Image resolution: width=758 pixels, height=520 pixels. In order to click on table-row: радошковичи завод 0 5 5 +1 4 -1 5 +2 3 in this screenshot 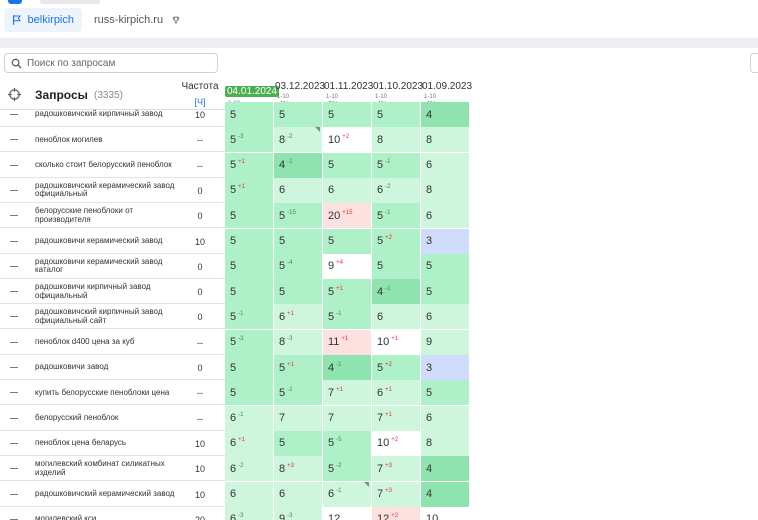, I will do `click(235, 367)`.